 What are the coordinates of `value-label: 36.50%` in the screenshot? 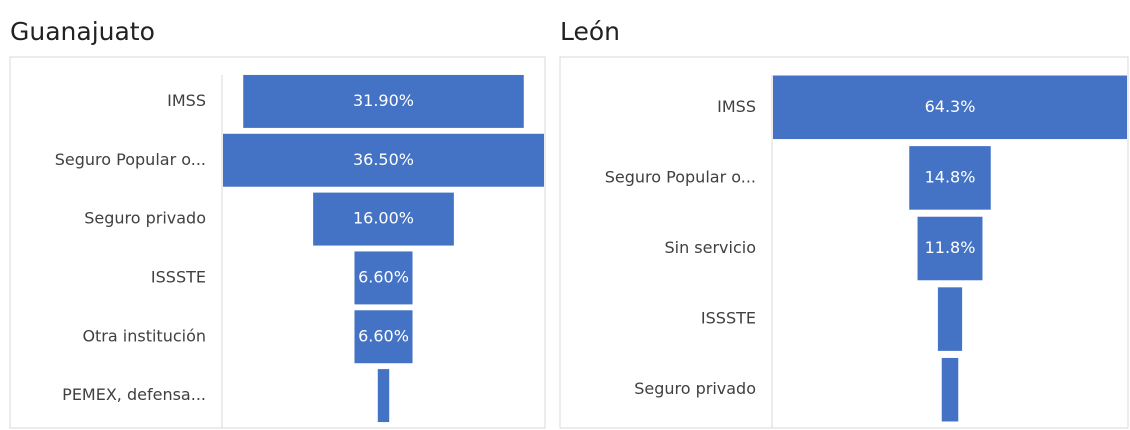 It's located at (383, 159).